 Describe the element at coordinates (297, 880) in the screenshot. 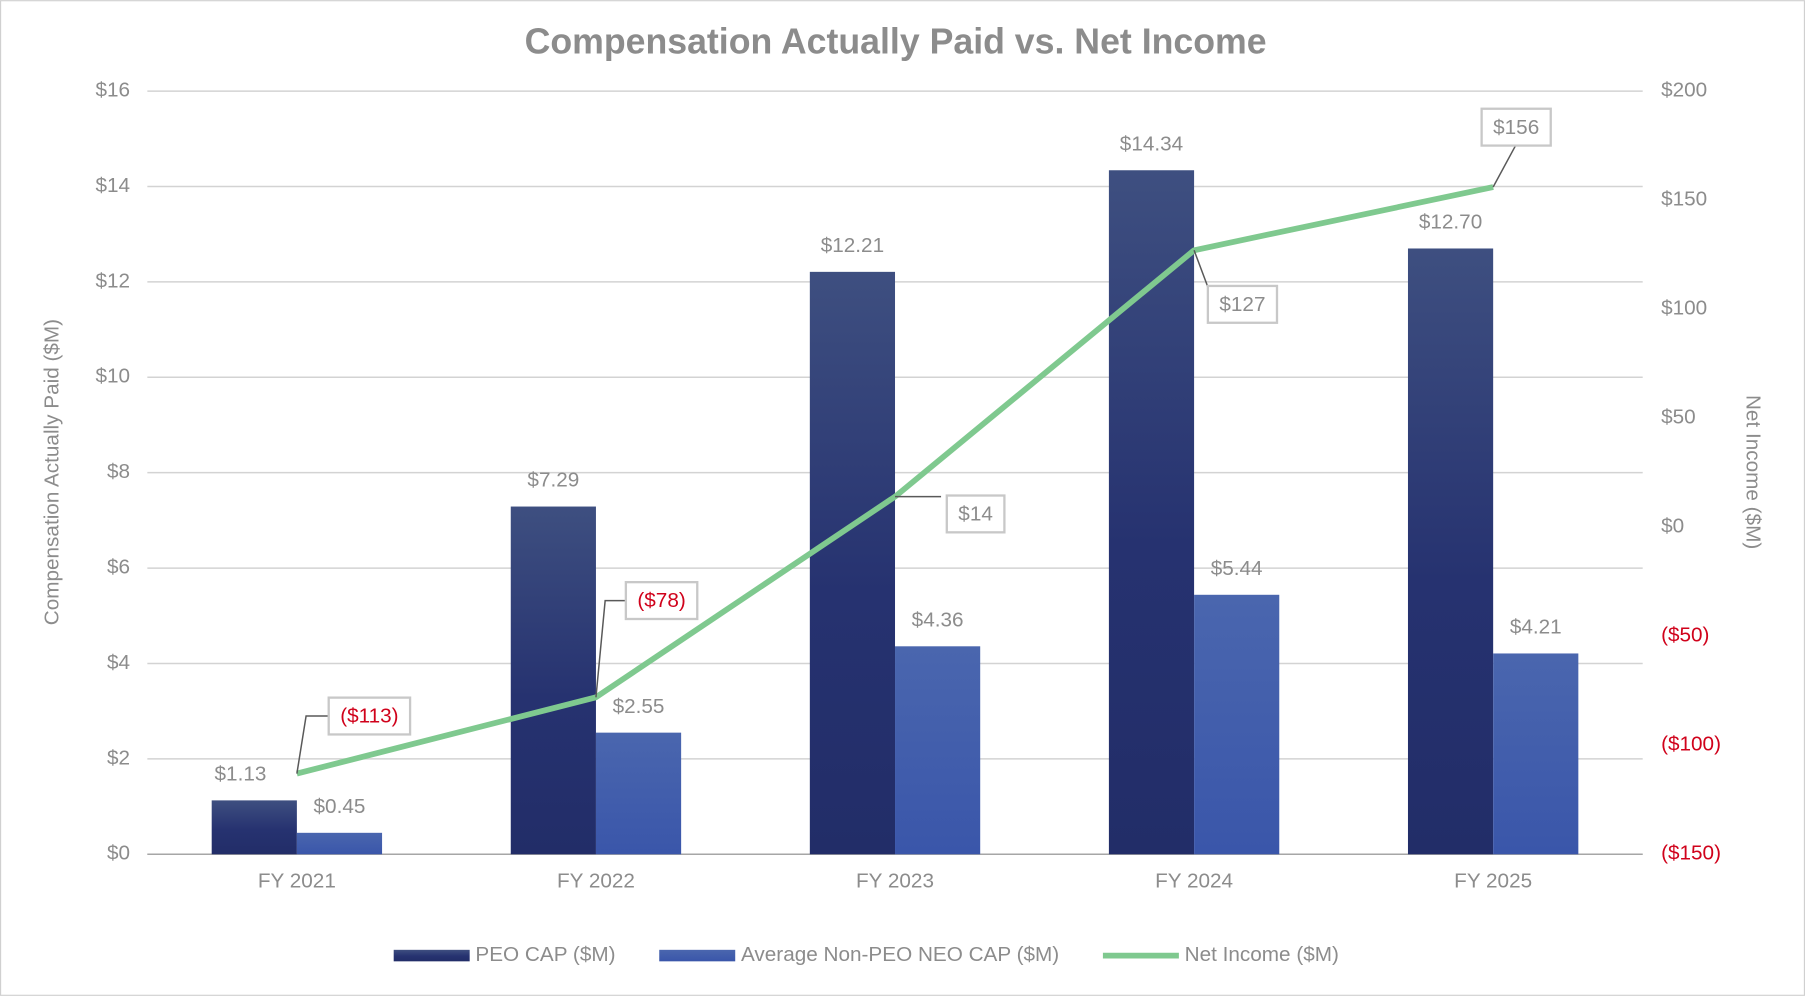

I see `x-tick-label: FY 2021` at that location.